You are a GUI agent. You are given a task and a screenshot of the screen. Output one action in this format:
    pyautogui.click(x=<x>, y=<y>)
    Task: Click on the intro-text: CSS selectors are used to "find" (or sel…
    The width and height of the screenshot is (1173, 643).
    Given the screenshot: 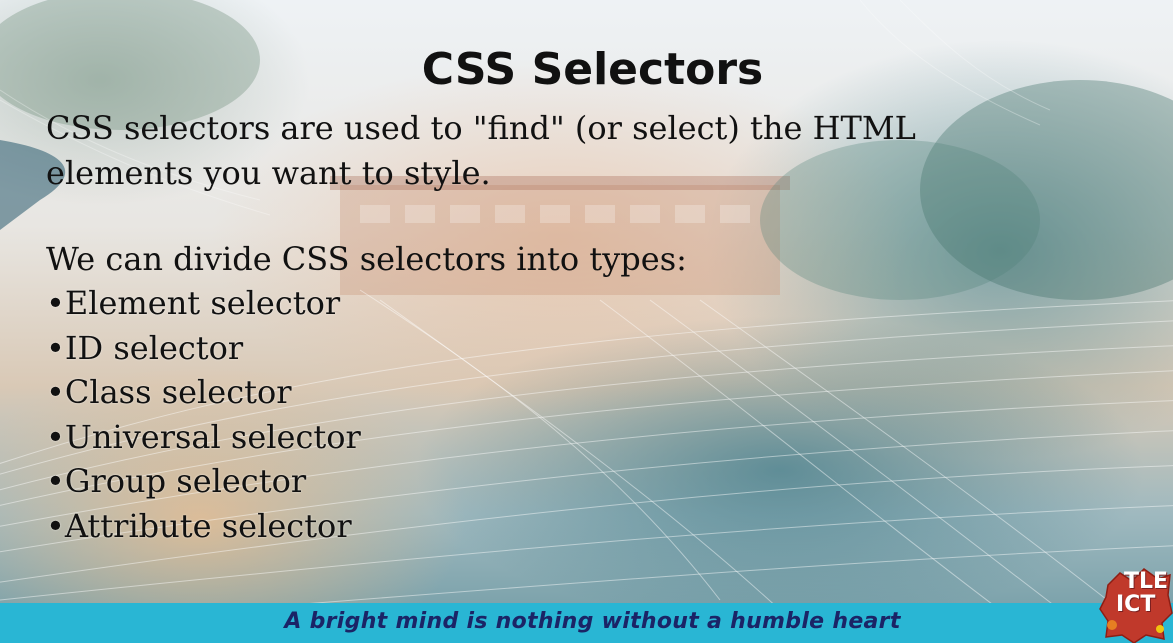 What is the action you would take?
    pyautogui.click(x=481, y=150)
    